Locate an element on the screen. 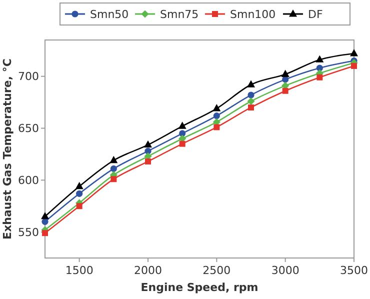 The height and width of the screenshot is (299, 370). x-tick-label: 1500 is located at coordinates (79, 270).